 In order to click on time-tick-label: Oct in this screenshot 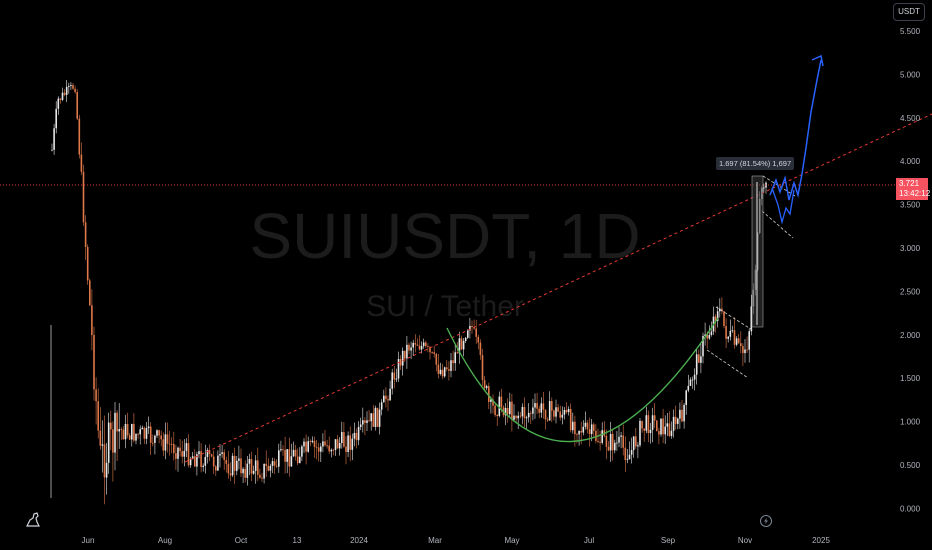, I will do `click(241, 540)`.